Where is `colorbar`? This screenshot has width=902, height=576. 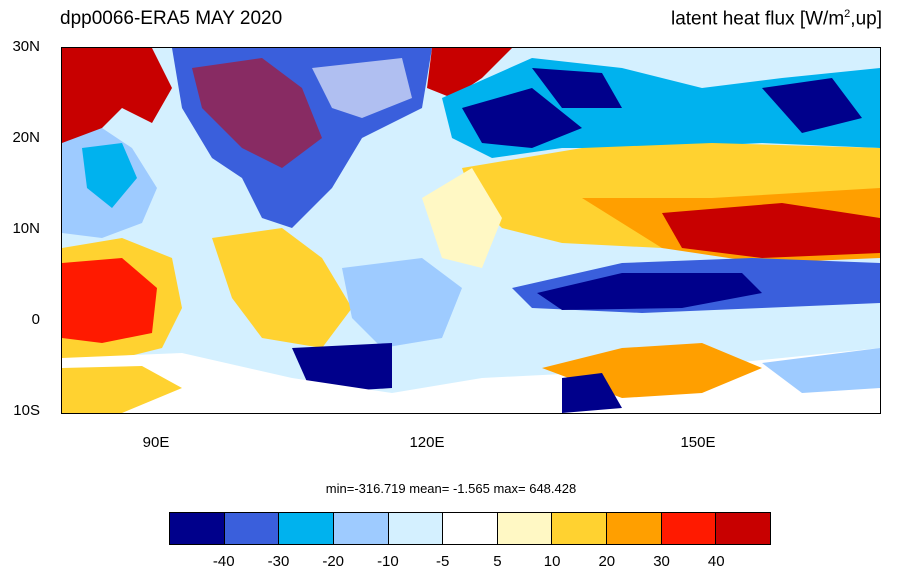 colorbar is located at coordinates (470, 528).